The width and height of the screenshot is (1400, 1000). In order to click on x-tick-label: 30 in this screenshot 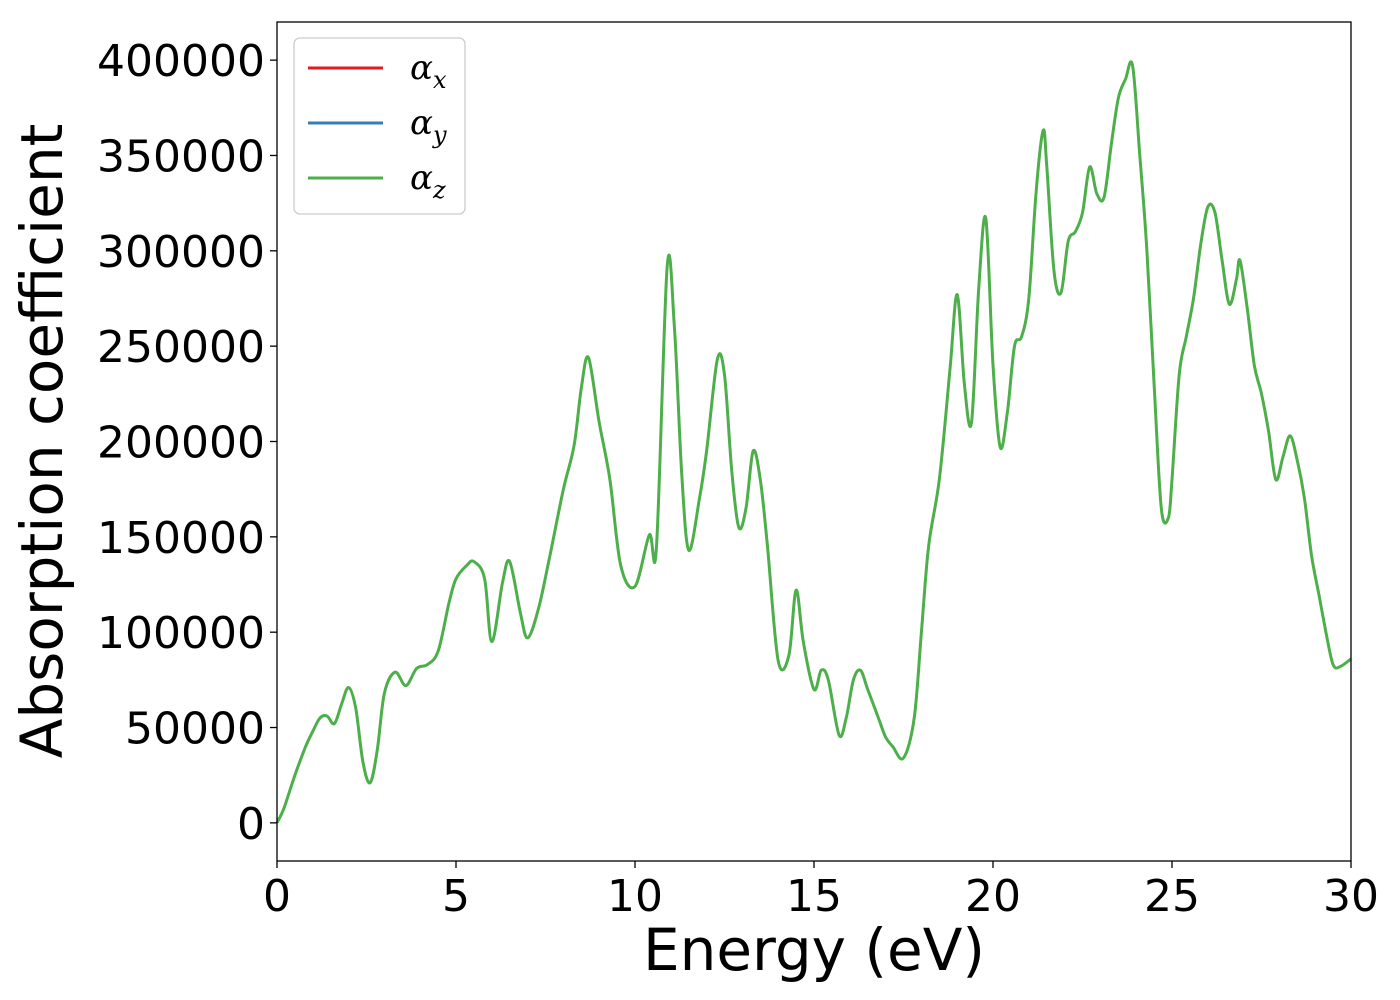, I will do `click(1351, 896)`.